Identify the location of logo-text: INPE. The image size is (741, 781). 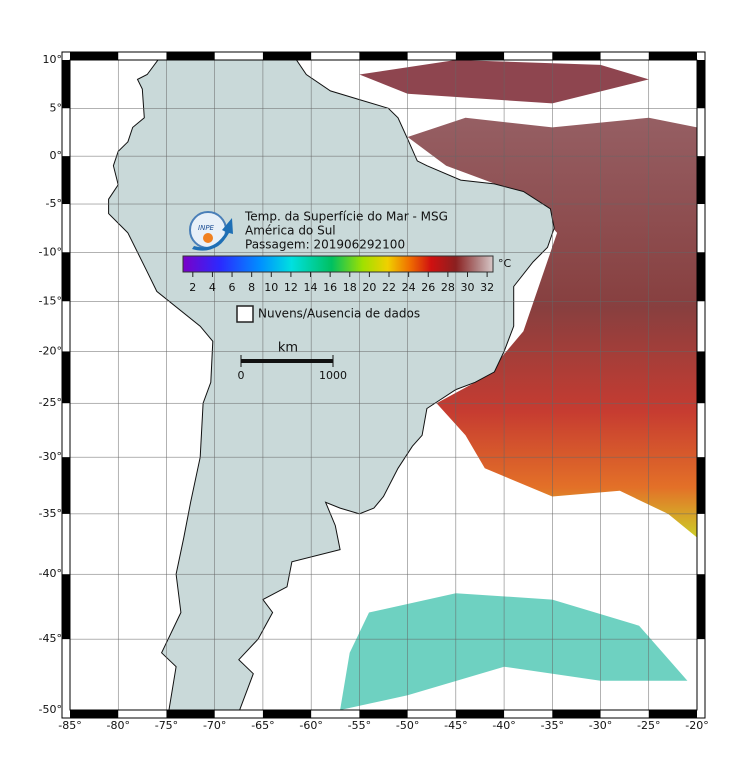
(206, 228).